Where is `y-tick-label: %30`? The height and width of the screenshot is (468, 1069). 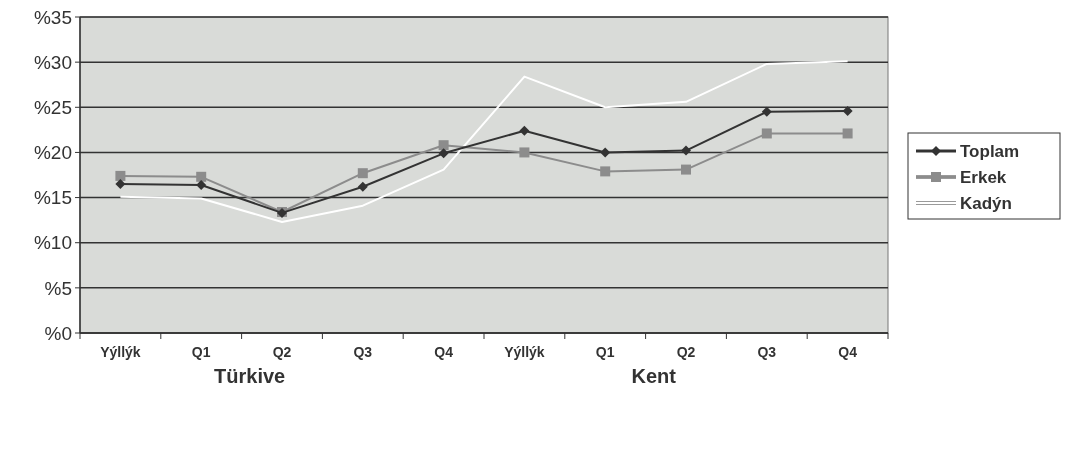
y-tick-label: %30 is located at coordinates (52, 62).